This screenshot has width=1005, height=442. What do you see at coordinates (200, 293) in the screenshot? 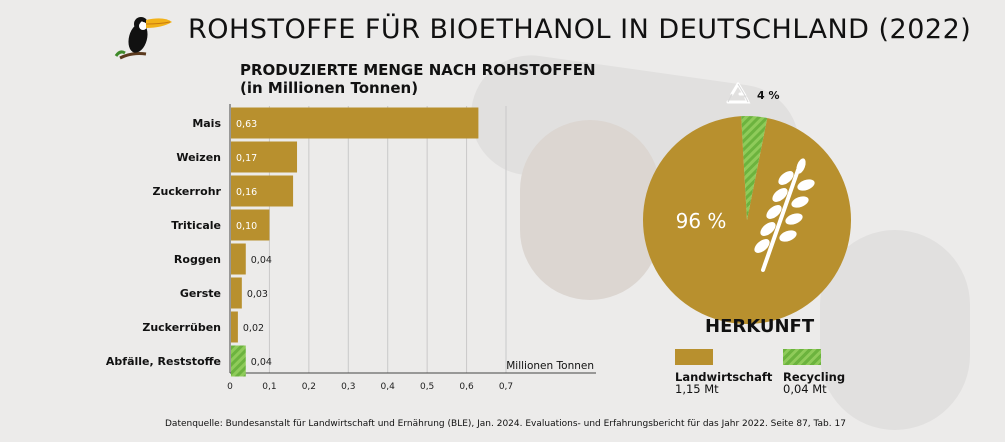
I see `category-label: Gerste` at bounding box center [200, 293].